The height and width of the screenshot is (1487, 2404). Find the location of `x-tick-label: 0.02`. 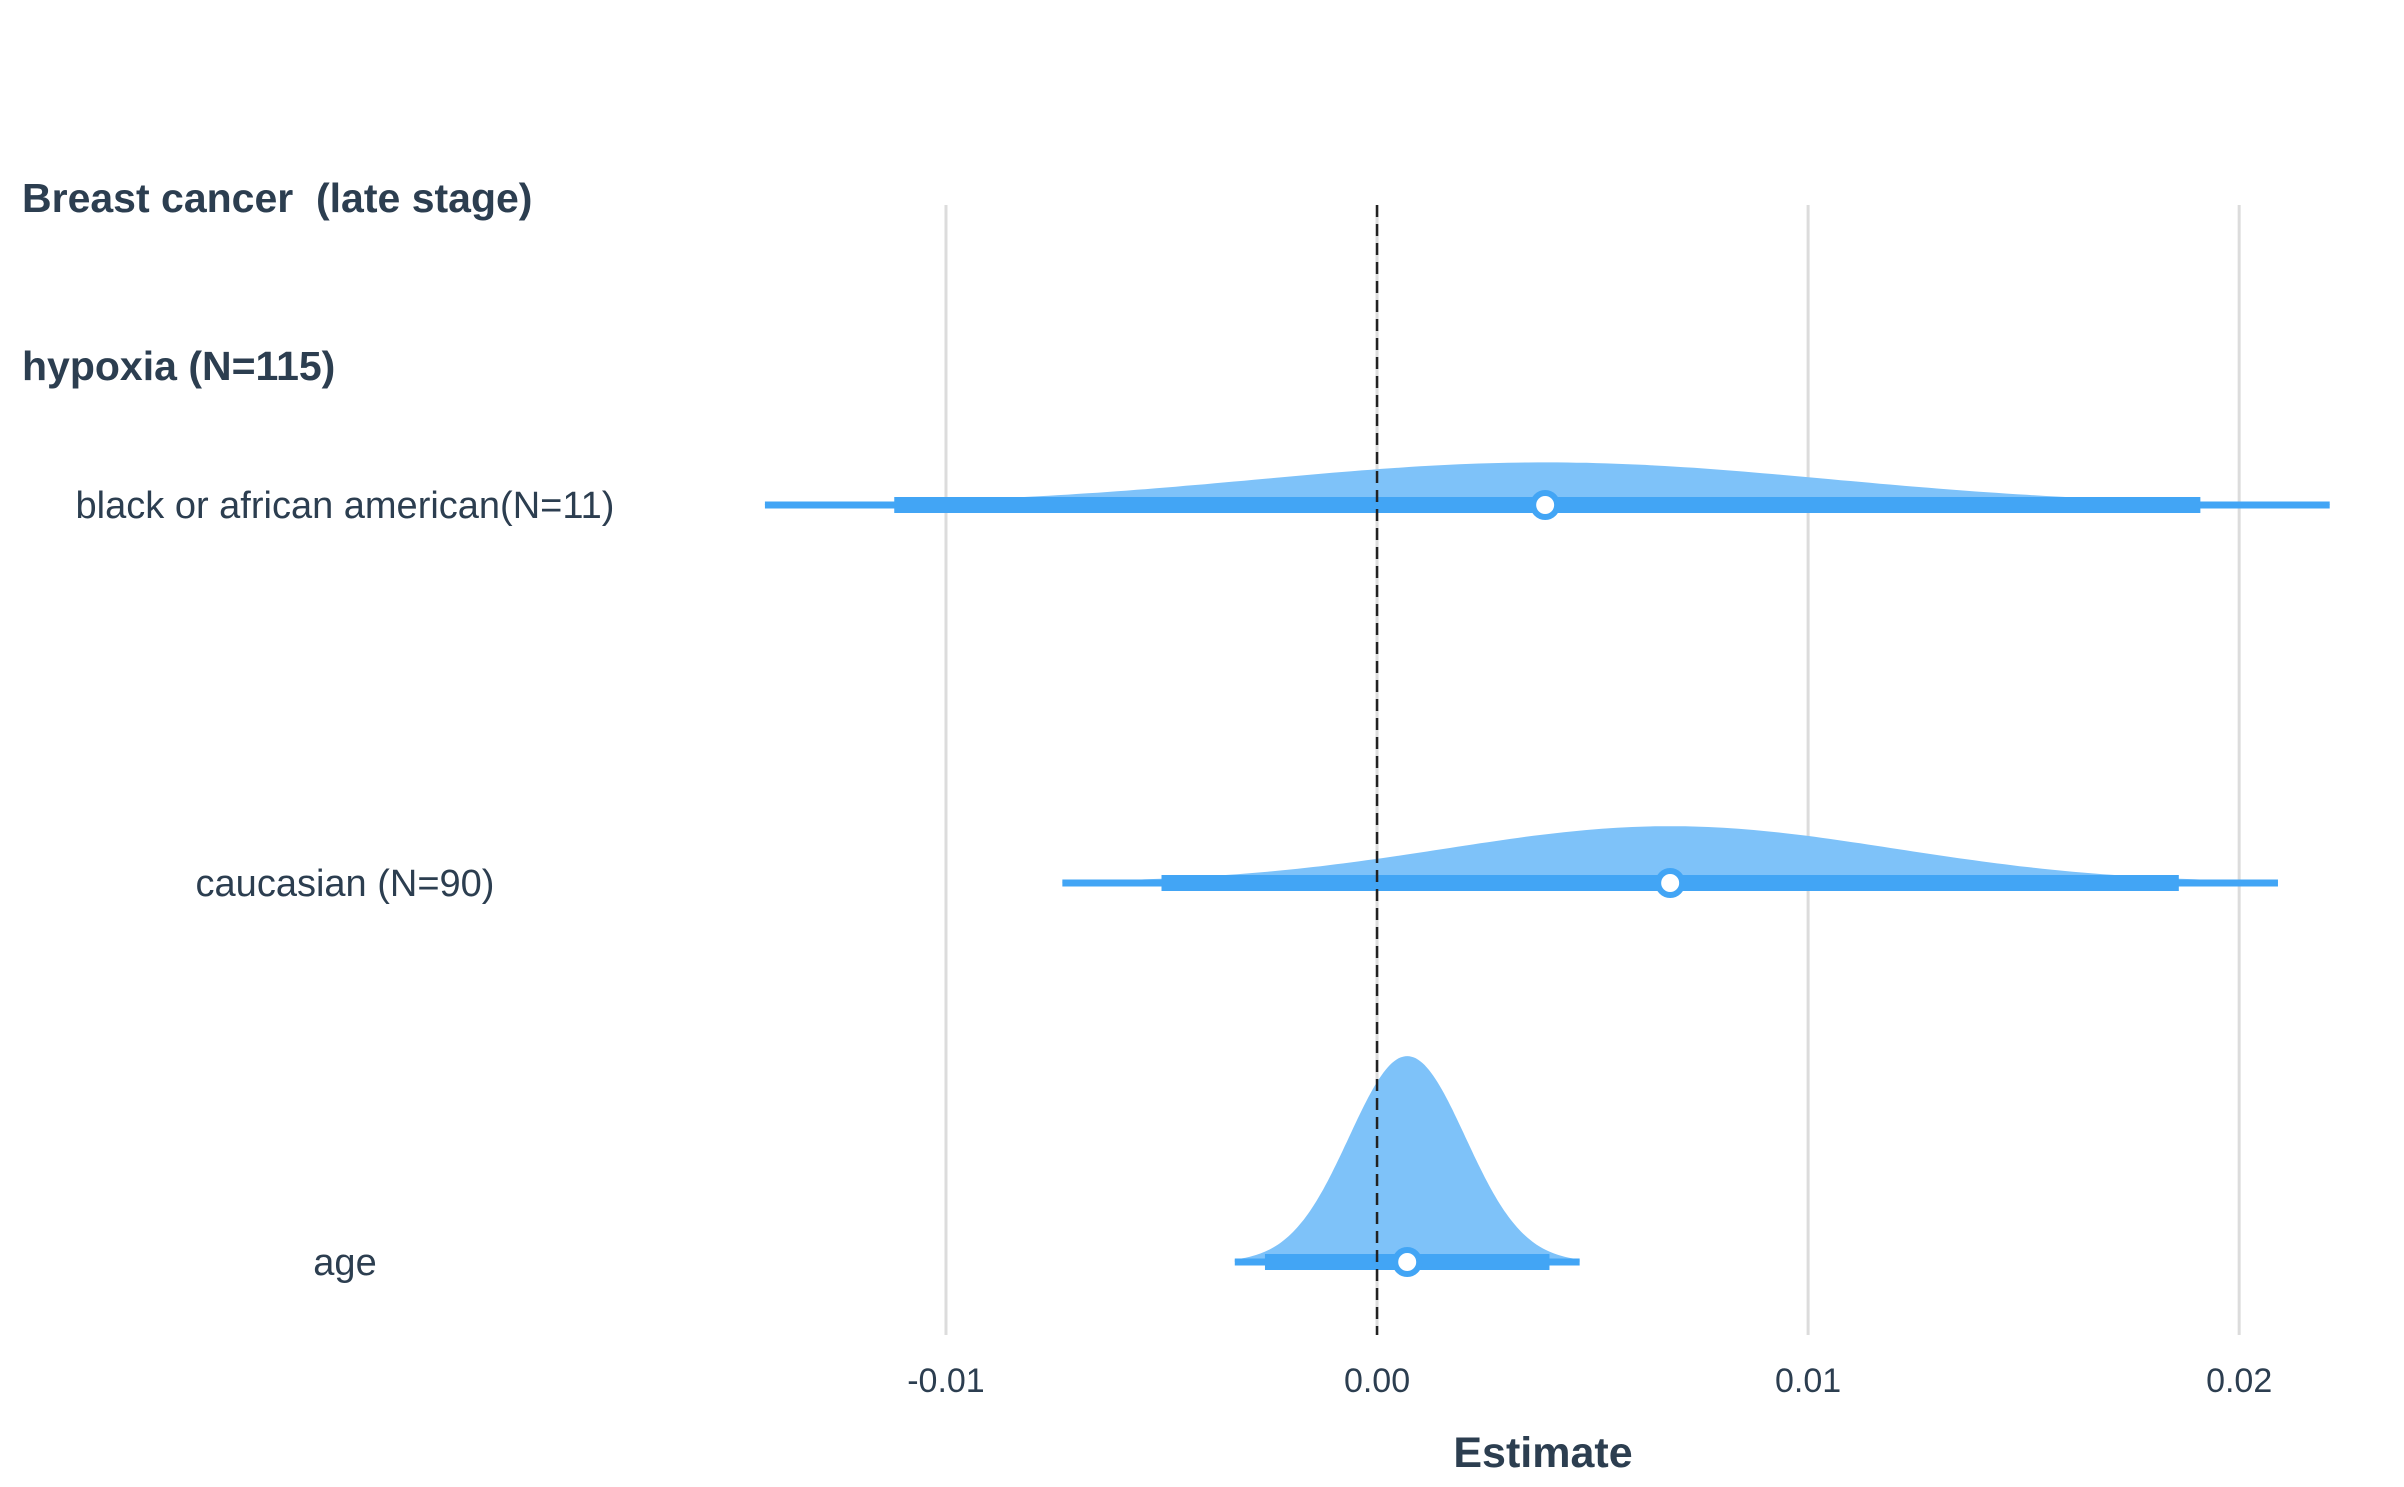

x-tick-label: 0.02 is located at coordinates (2239, 1381).